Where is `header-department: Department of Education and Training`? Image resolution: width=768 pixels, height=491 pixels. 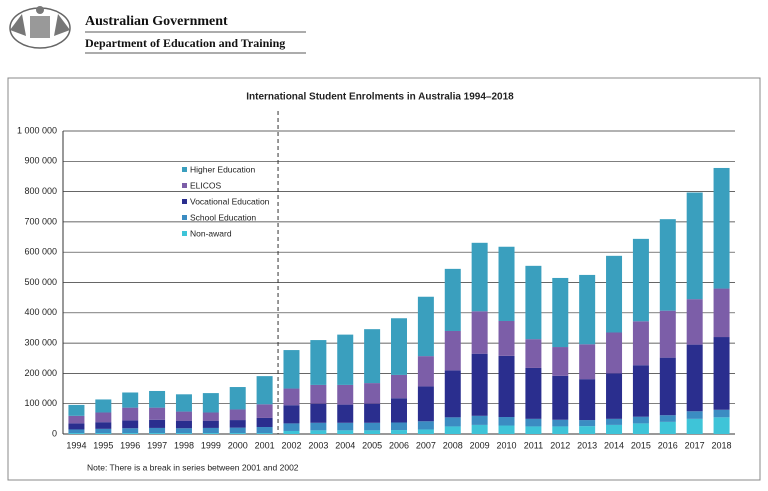 header-department: Department of Education and Training is located at coordinates (185, 43).